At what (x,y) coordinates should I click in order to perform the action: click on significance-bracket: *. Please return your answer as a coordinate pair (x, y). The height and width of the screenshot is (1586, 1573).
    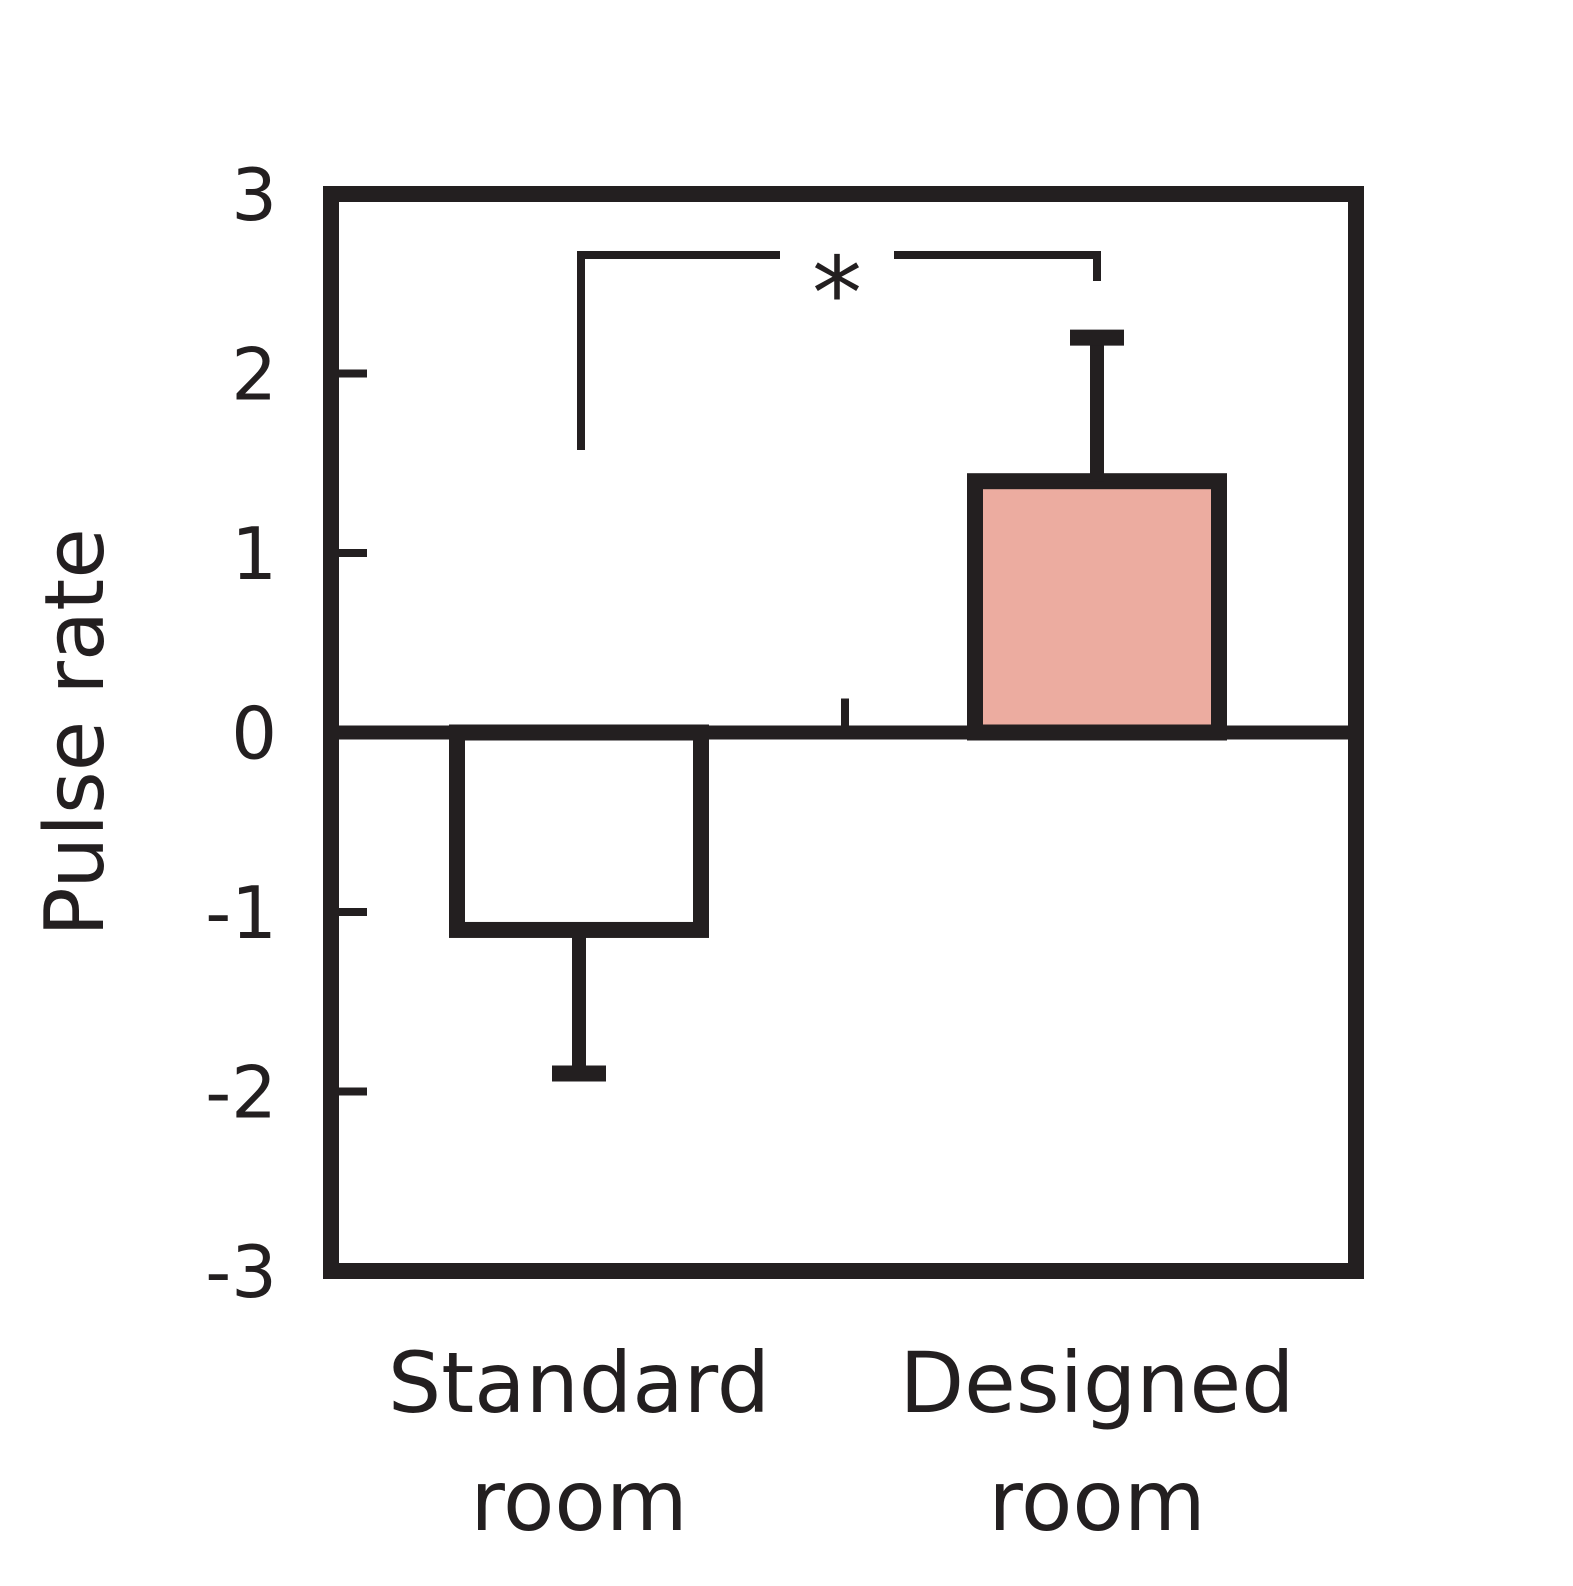
    Looking at the image, I should click on (839, 342).